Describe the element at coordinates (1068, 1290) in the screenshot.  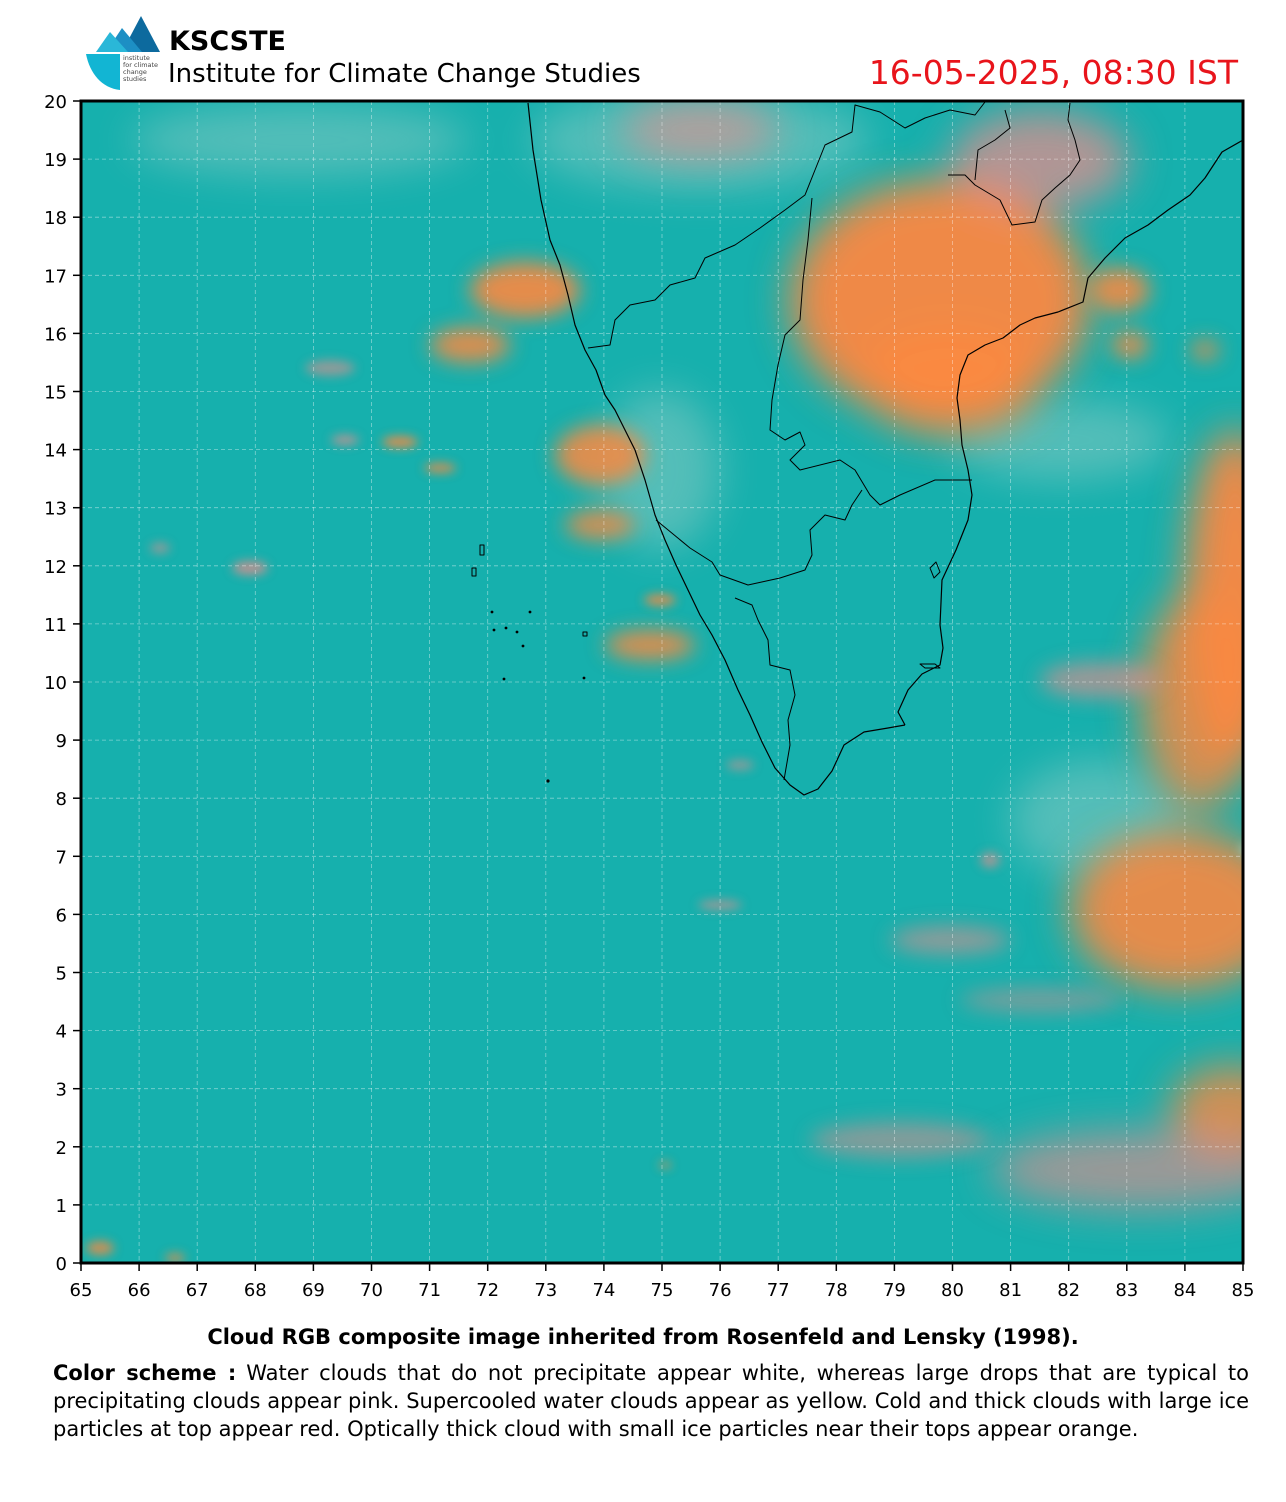
I see `x-tick-label: 82` at that location.